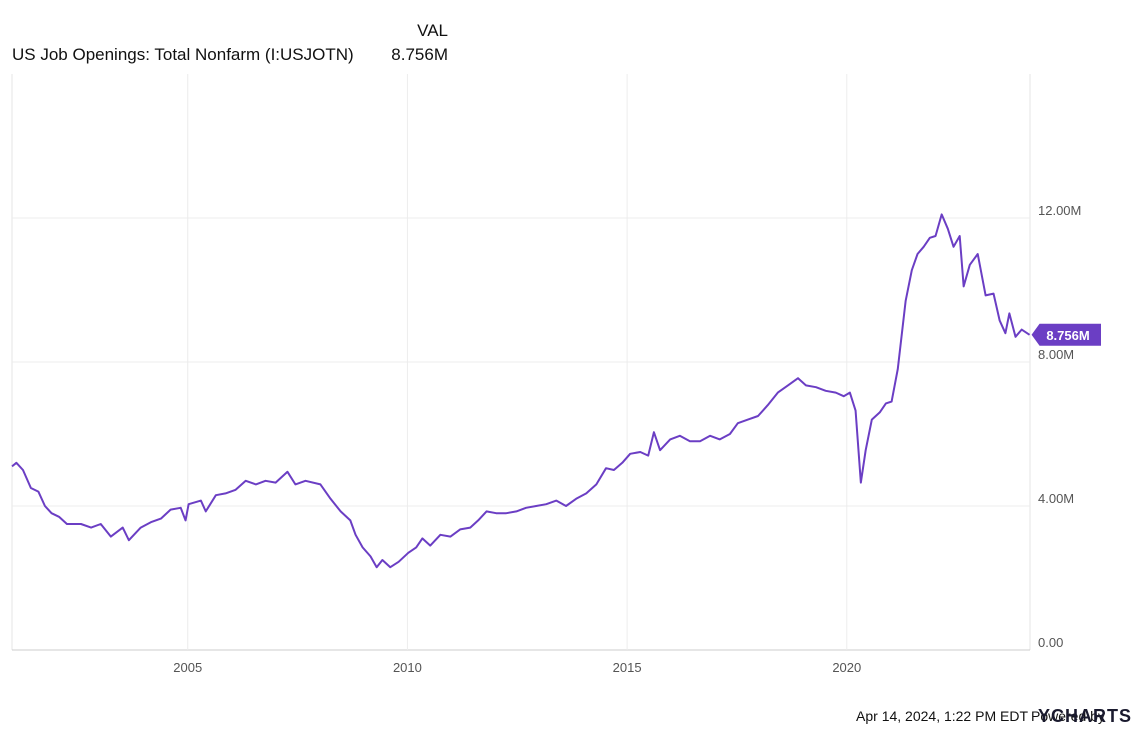  Describe the element at coordinates (627, 667) in the screenshot. I see `x-tick-label: 2015` at that location.